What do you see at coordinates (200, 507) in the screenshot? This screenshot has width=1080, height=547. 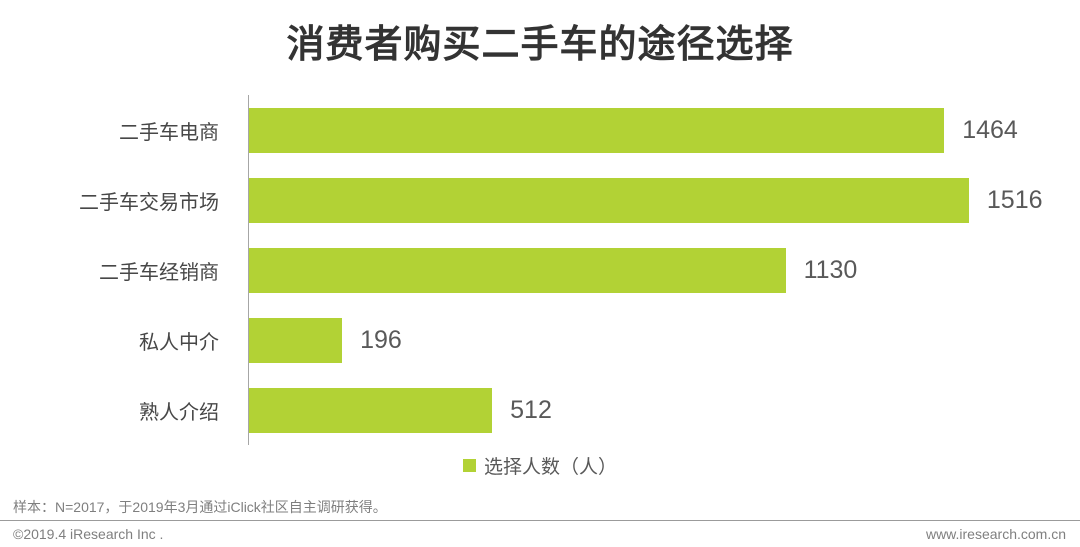 I see `sample-note: 样本：N=2017，于2019年3月通过iClick社区自主调研获得。` at bounding box center [200, 507].